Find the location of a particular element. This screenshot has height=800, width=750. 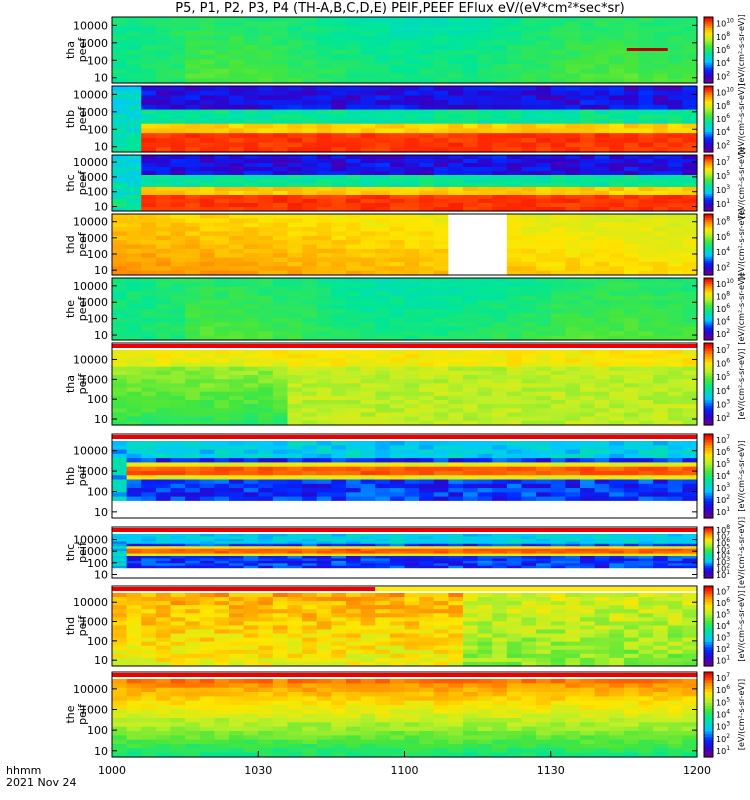

y-tick-label: 10 is located at coordinates (101, 419).